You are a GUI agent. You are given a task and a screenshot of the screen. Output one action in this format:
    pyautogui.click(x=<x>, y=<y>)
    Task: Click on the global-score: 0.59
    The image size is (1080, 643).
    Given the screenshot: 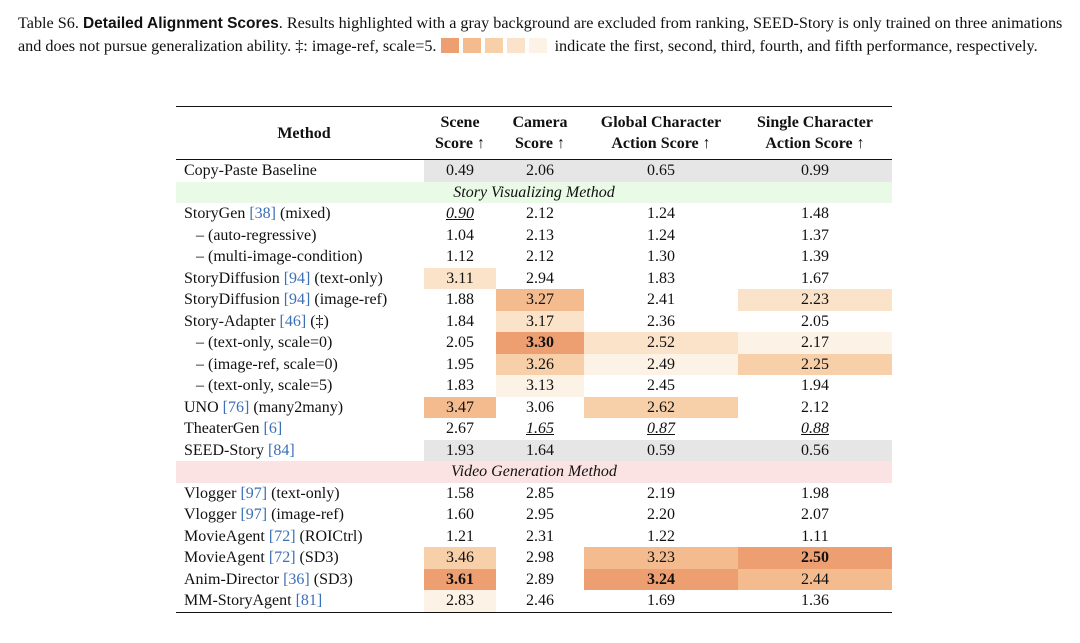 What is the action you would take?
    pyautogui.click(x=661, y=450)
    